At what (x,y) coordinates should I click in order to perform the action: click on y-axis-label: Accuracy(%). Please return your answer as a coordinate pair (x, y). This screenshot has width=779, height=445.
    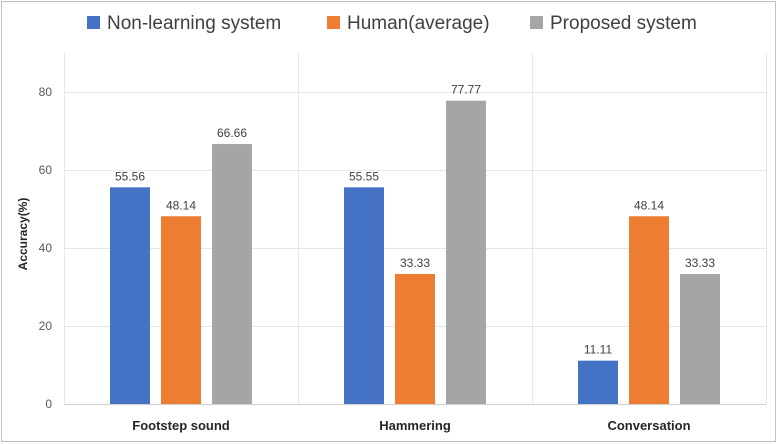
    Looking at the image, I should click on (23, 234).